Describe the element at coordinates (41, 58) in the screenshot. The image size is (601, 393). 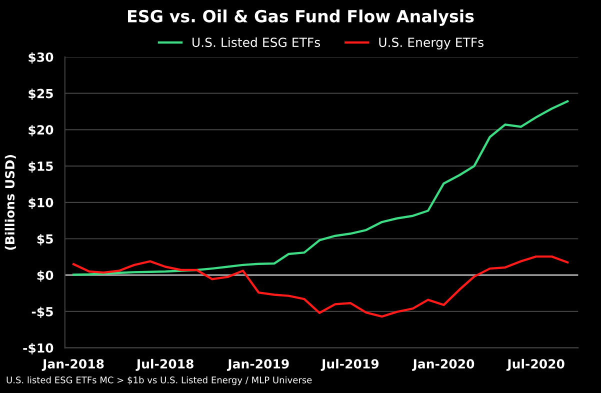
I see `y-tick-label: $30` at that location.